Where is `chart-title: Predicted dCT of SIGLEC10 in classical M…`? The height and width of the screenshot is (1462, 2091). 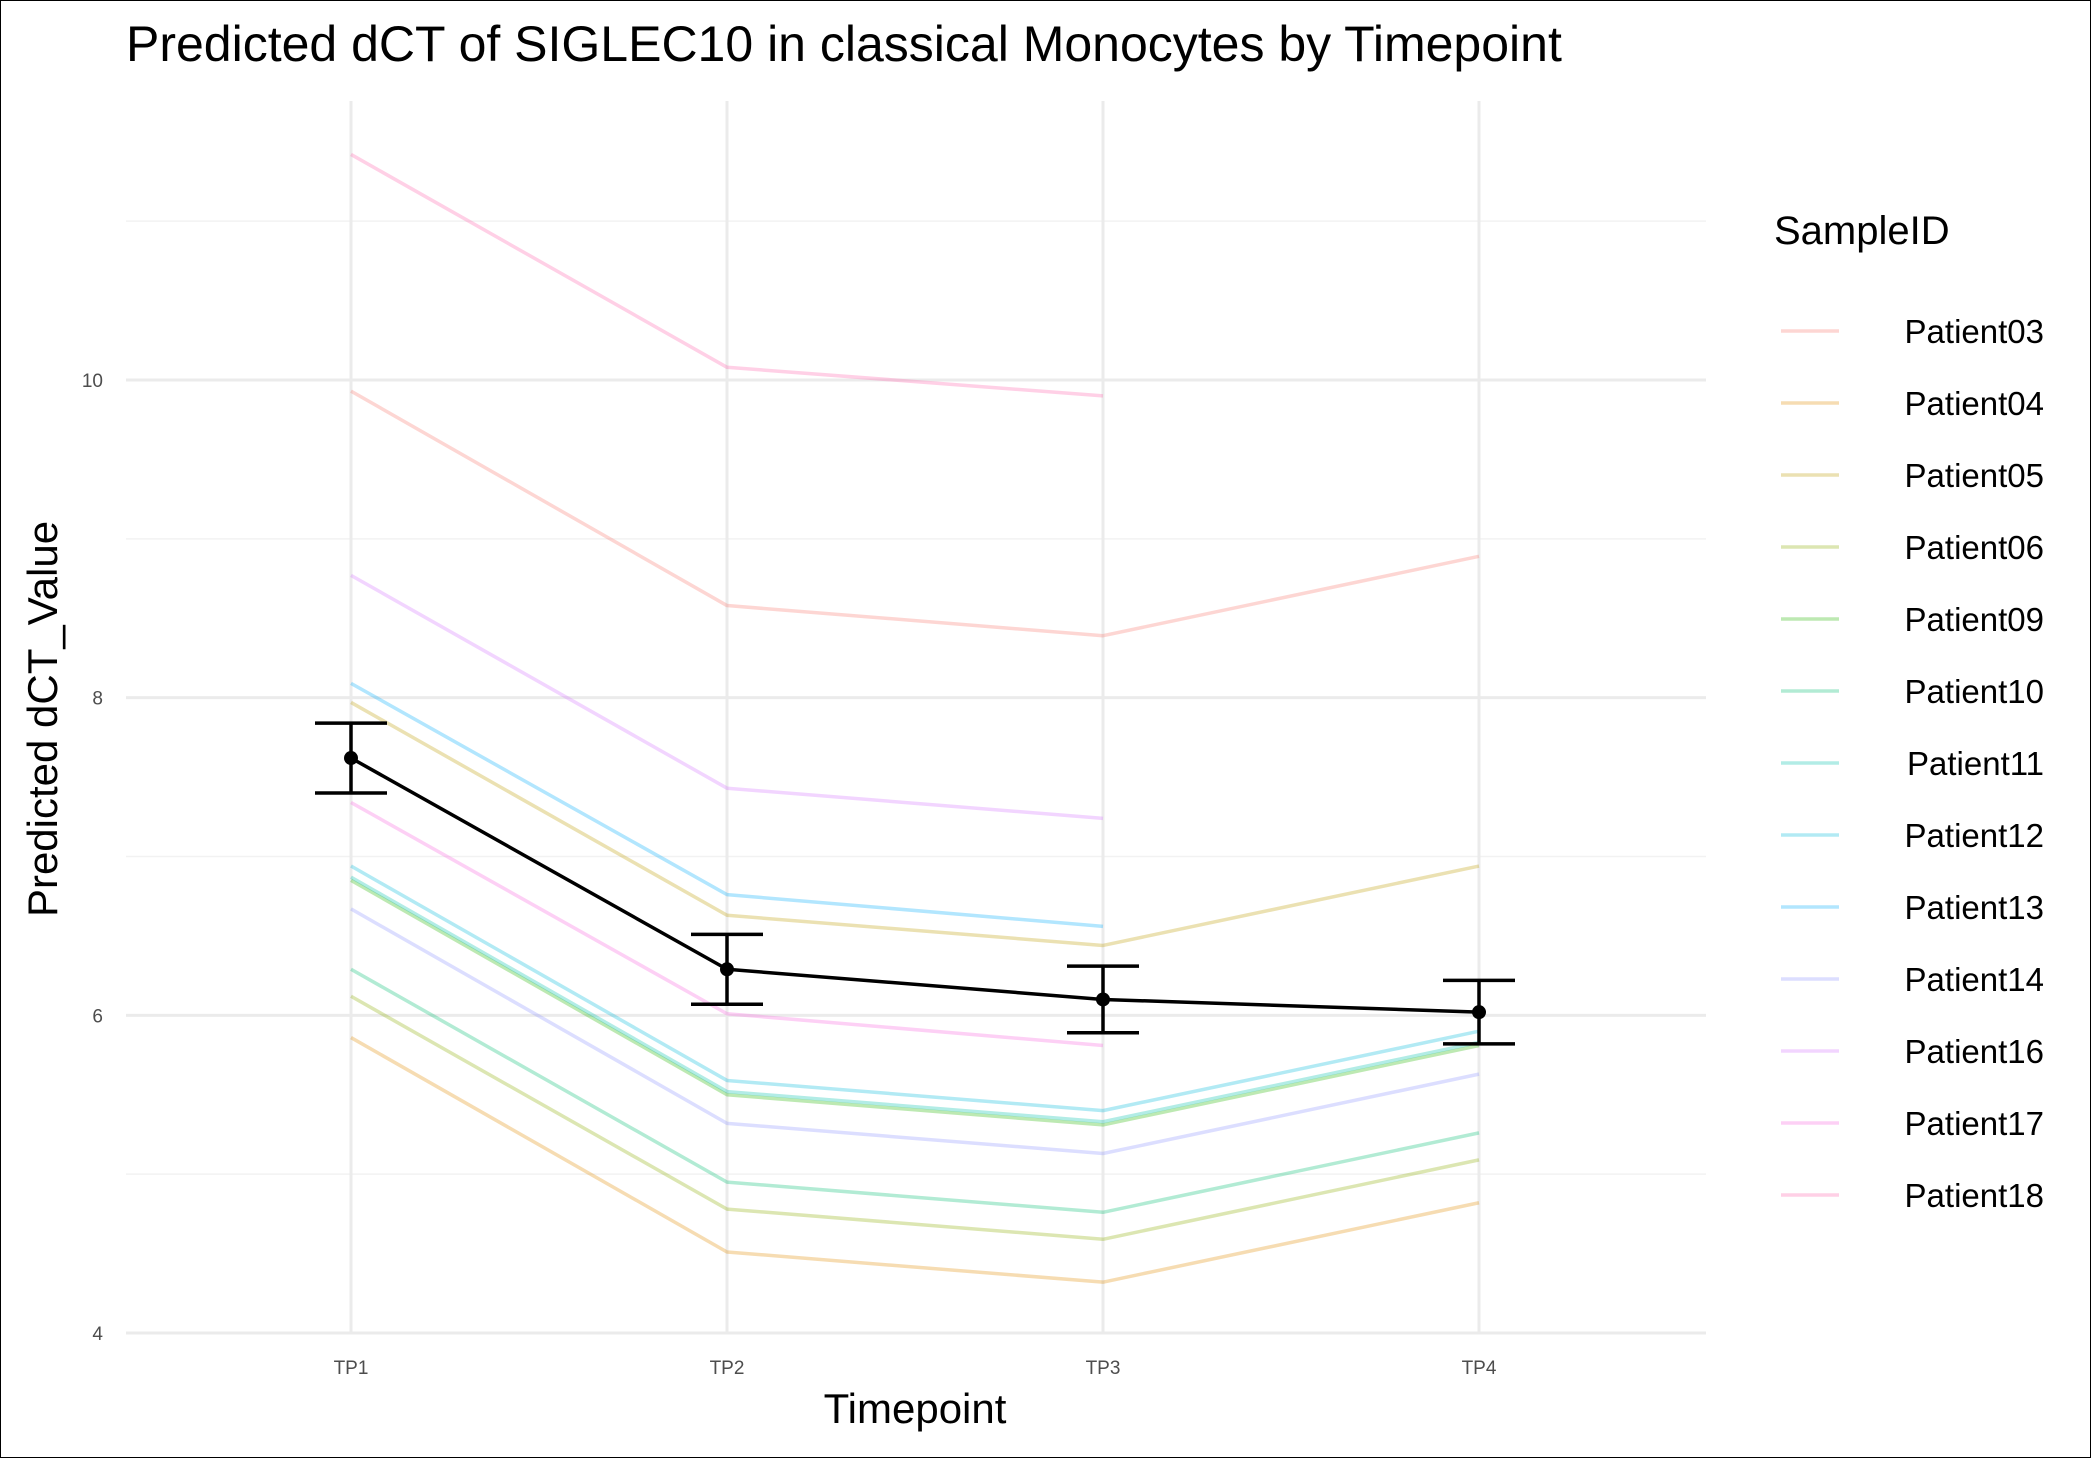 chart-title: Predicted dCT of SIGLEC10 in classical M… is located at coordinates (844, 44).